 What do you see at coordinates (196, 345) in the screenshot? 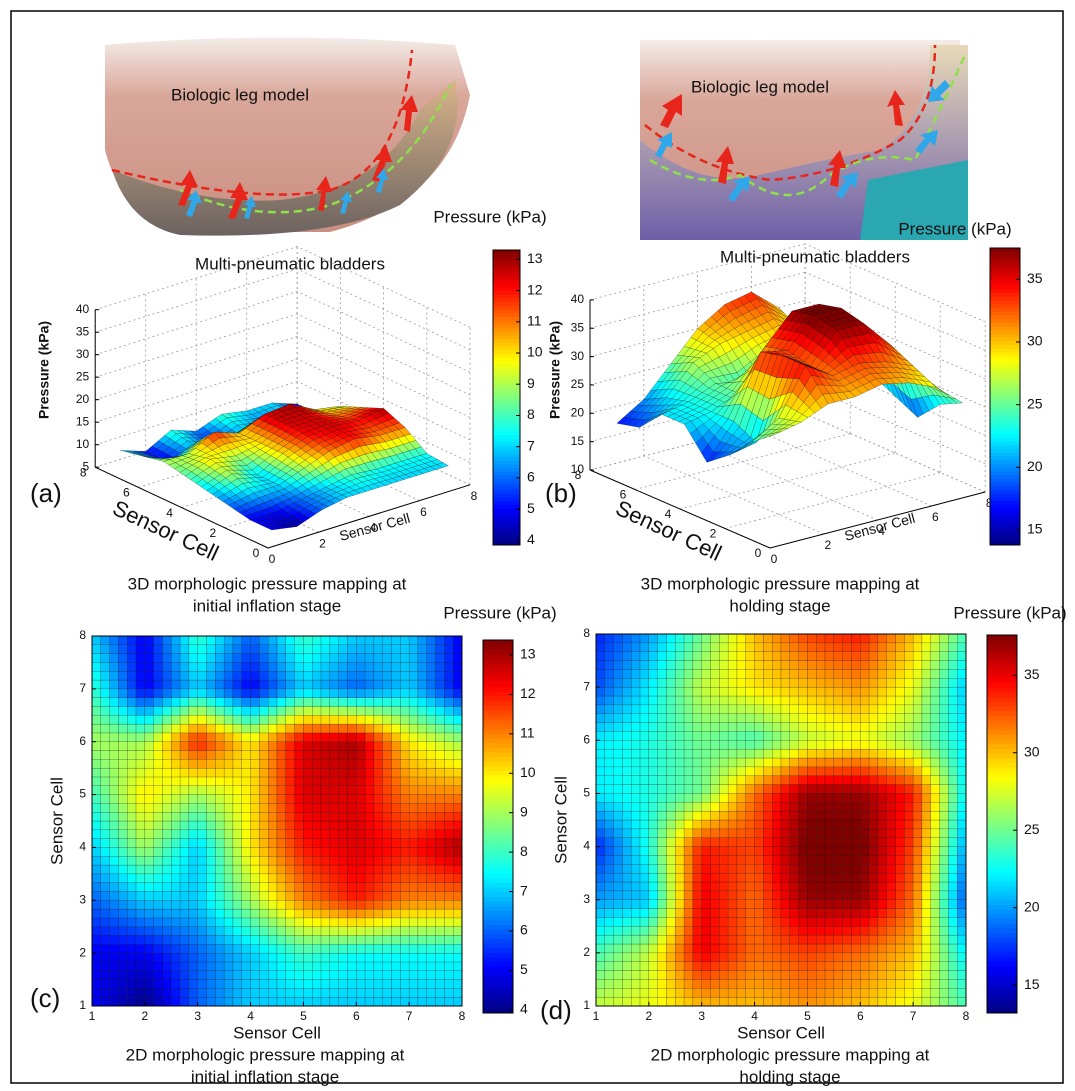
I see `grid-line` at bounding box center [196, 345].